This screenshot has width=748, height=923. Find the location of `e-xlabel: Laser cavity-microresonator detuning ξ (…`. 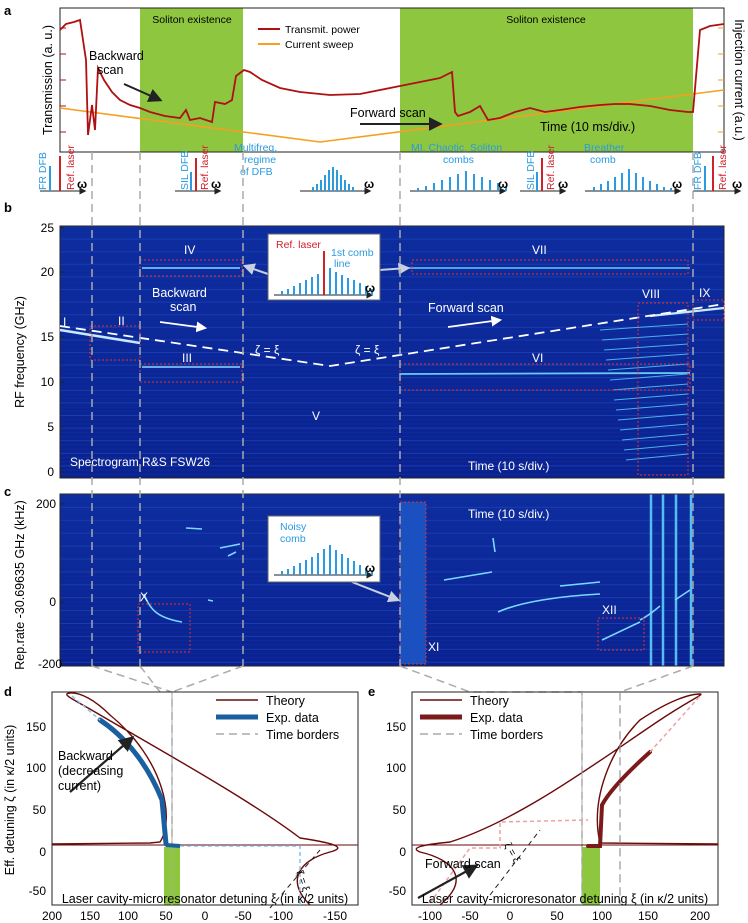

e-xlabel: Laser cavity-microresonator detuning ξ (… is located at coordinates (565, 899).